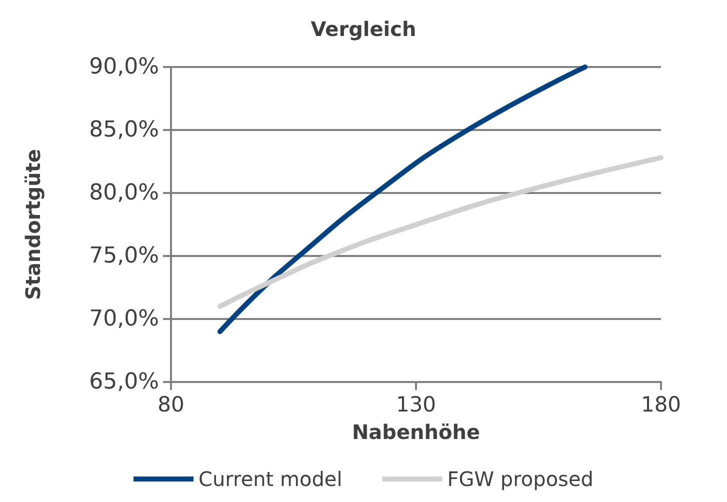  Describe the element at coordinates (124, 67) in the screenshot. I see `y-tick-label: 90,0%` at that location.